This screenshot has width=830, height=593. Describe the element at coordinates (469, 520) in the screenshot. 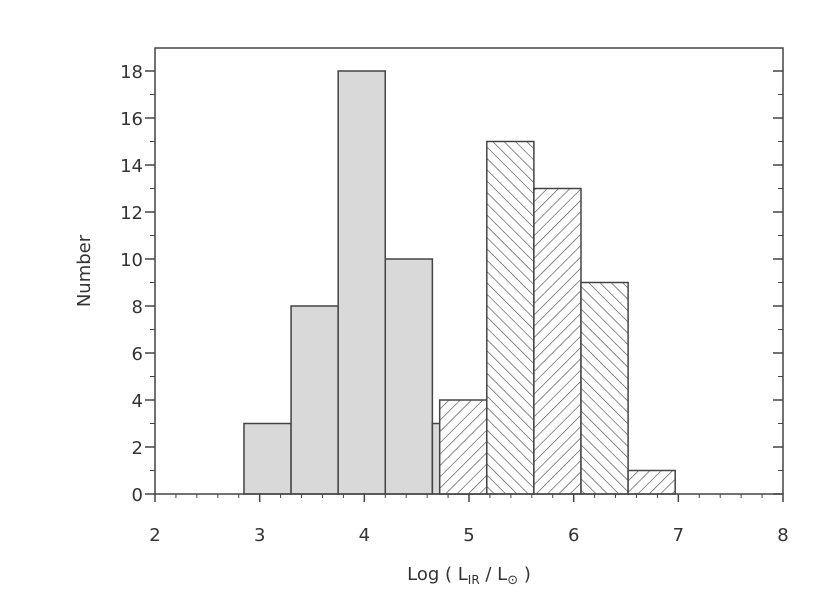

I see `x-axis-ticks: 2 3 4 5 6 7 8` at that location.